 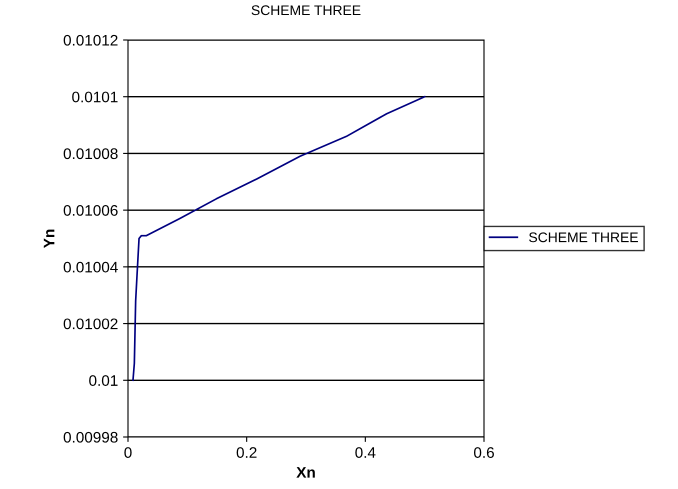 What do you see at coordinates (91, 210) in the screenshot?
I see `y-tick-label: 0.01006` at bounding box center [91, 210].